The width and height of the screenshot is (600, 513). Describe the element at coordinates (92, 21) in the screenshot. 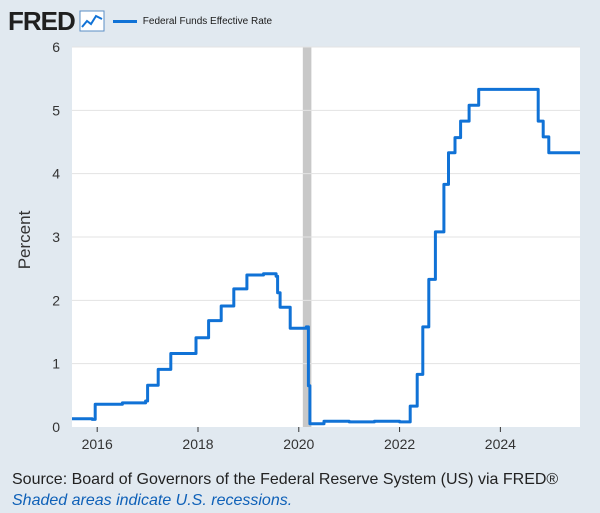

I see `line-chart-icon` at that location.